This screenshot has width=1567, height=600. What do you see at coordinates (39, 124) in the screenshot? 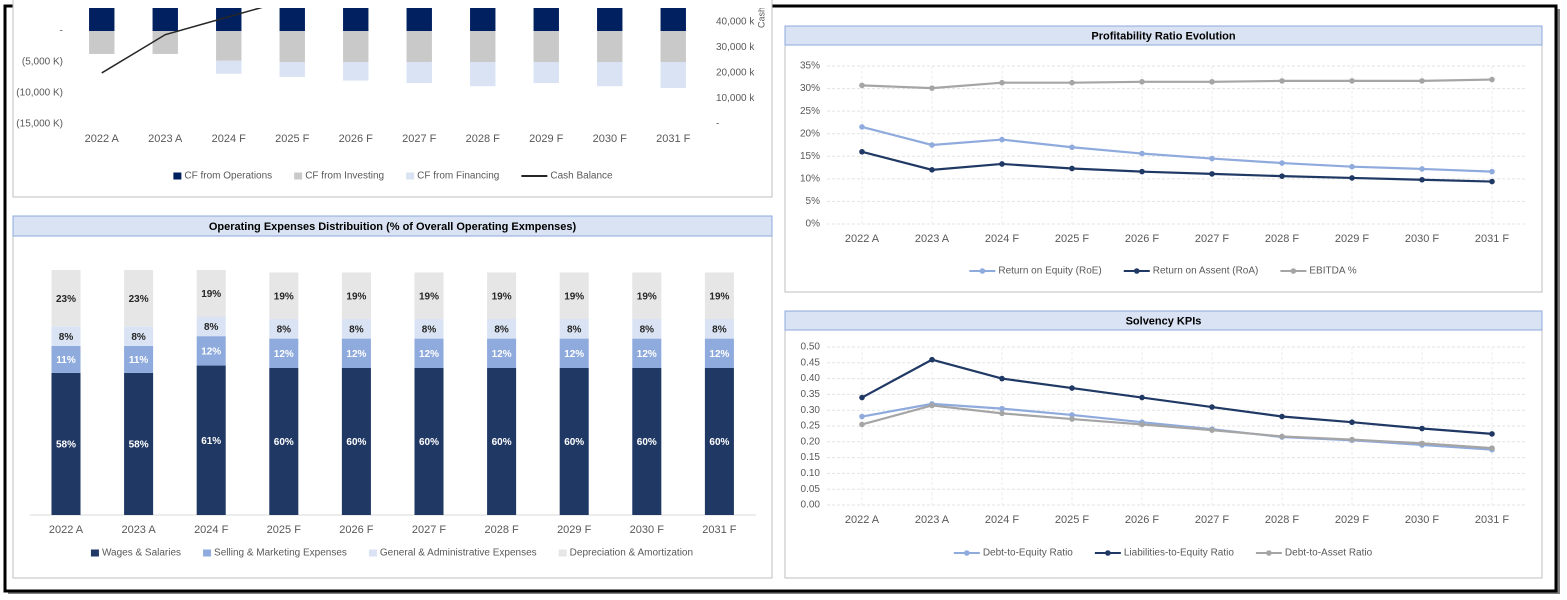
I see `y-tick-label: (15,000 K)` at bounding box center [39, 124].